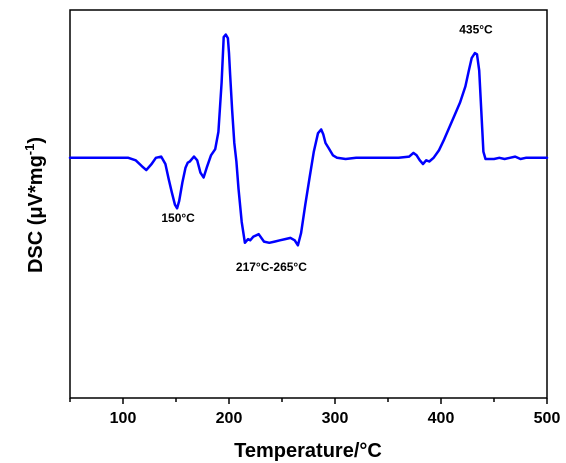 The width and height of the screenshot is (566, 463). Describe the element at coordinates (547, 418) in the screenshot. I see `x-tick-label: 500` at that location.